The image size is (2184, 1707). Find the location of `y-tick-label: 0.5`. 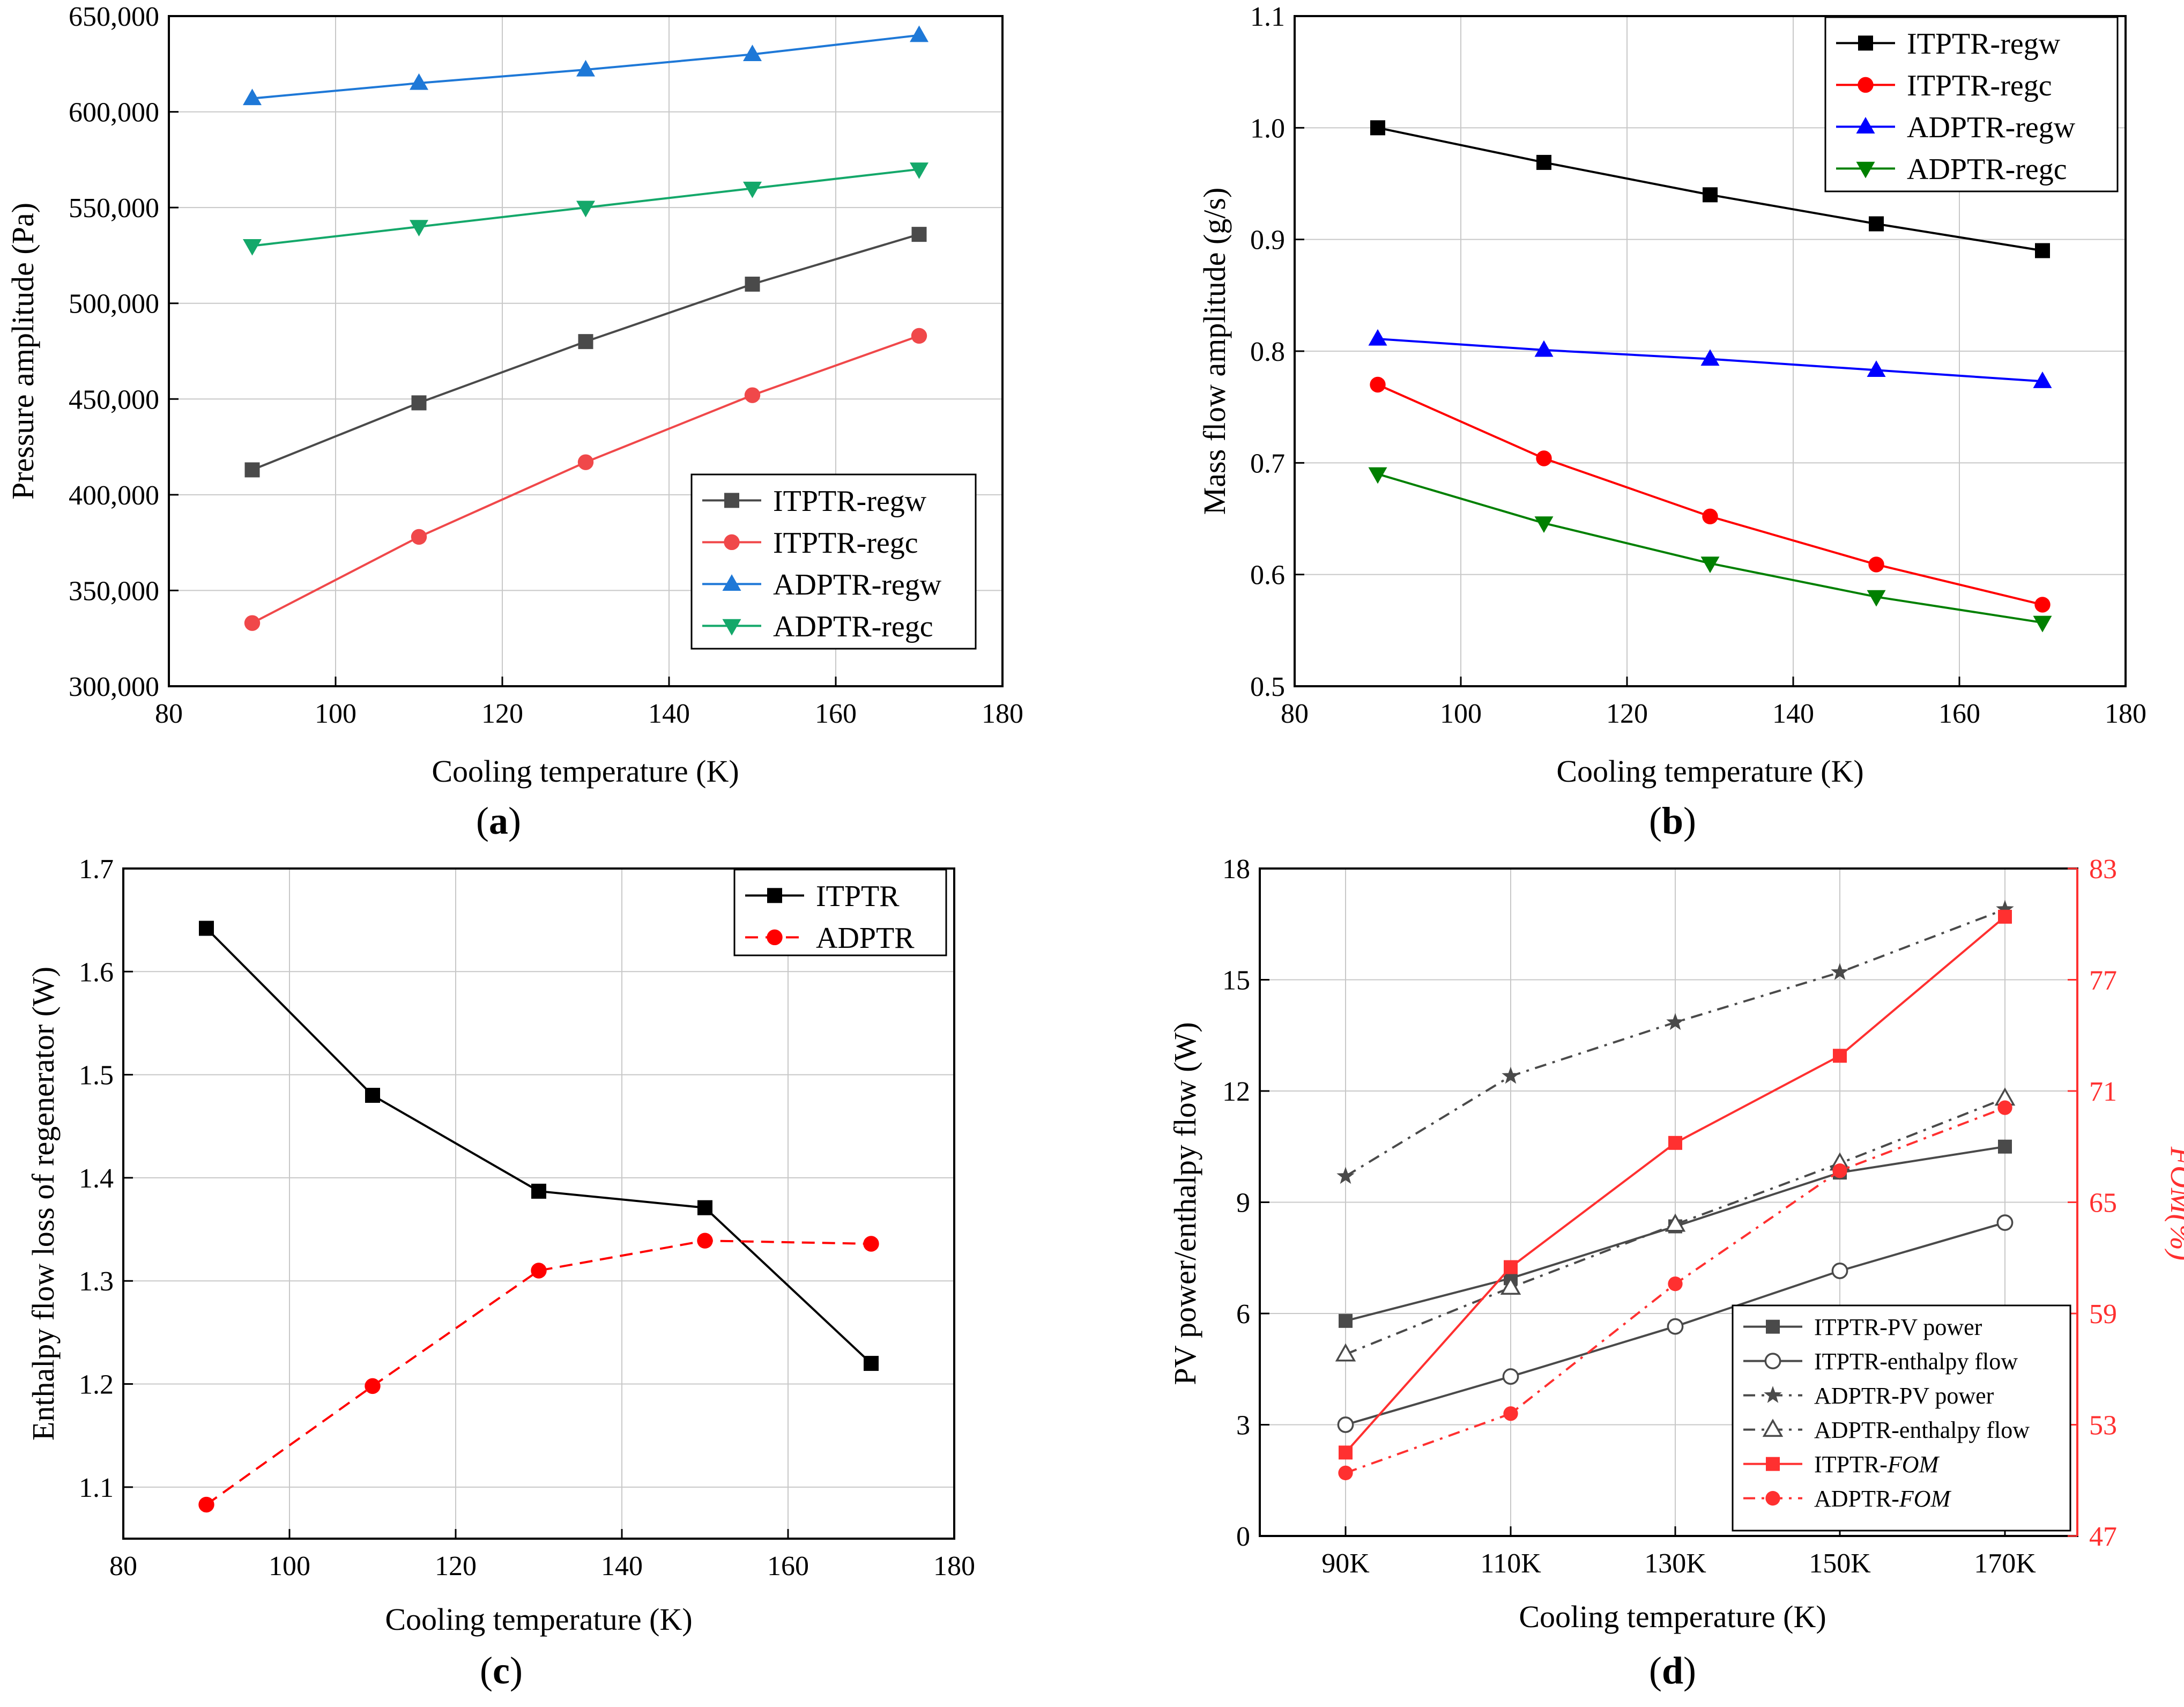

y-tick-label: 0.5 is located at coordinates (1267, 687).